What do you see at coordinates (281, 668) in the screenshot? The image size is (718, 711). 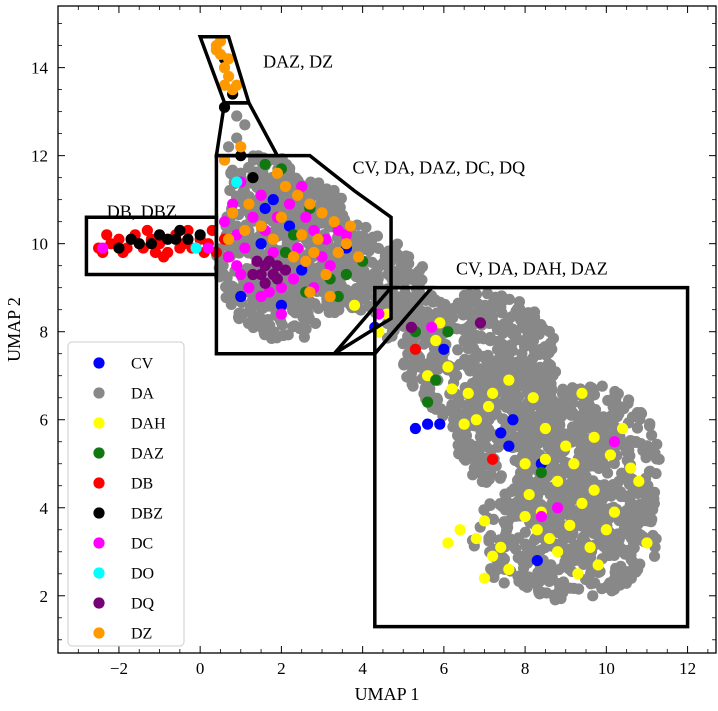 I see `x-tick-label: 2` at bounding box center [281, 668].